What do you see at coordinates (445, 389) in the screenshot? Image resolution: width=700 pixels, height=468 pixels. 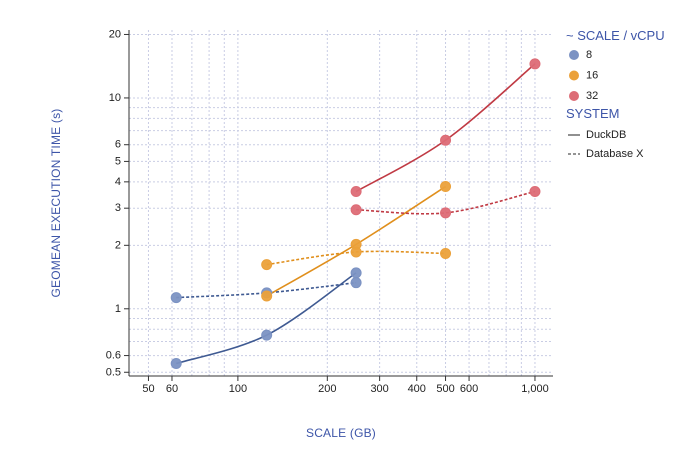 I see `x-tick-label: 500` at bounding box center [445, 389].